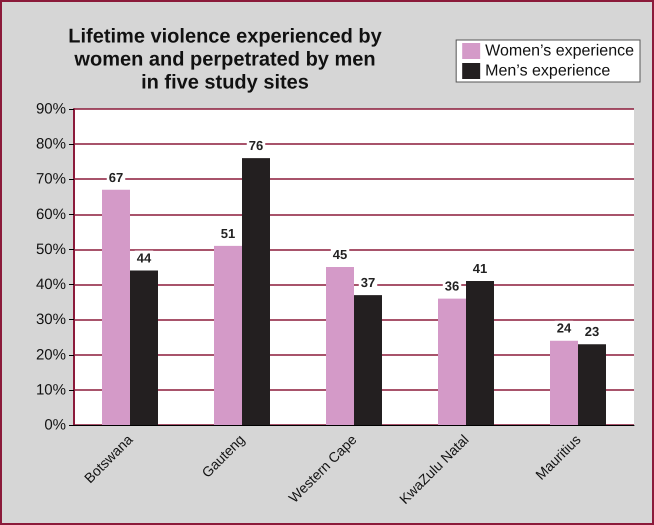 This screenshot has height=525, width=654. I want to click on y-tick-label: 80%, so click(51, 144).